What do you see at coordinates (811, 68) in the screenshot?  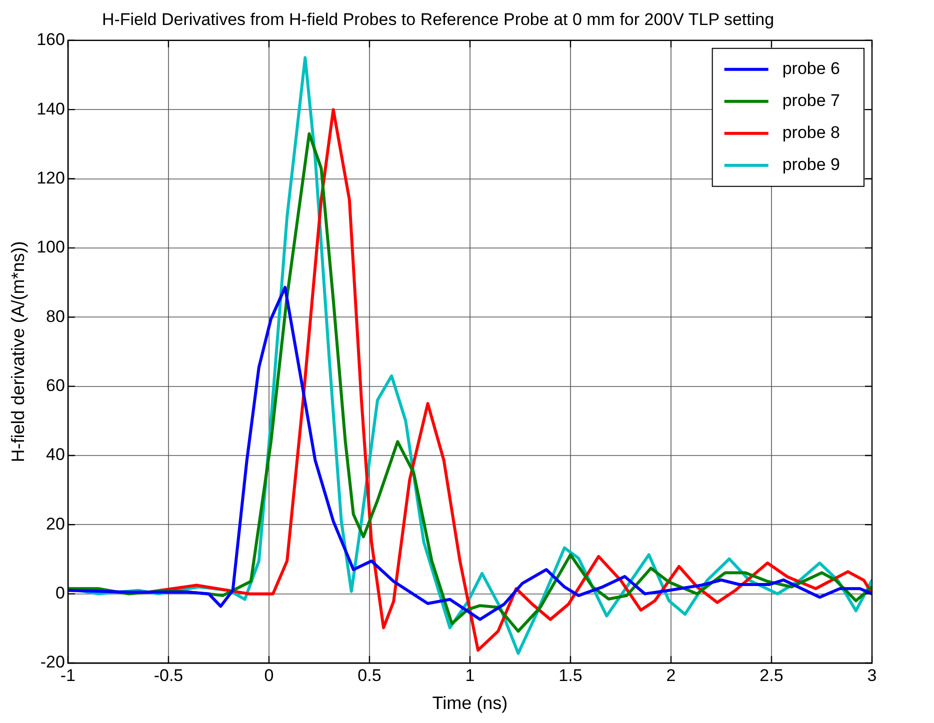 I see `legend-label: probe 6` at bounding box center [811, 68].